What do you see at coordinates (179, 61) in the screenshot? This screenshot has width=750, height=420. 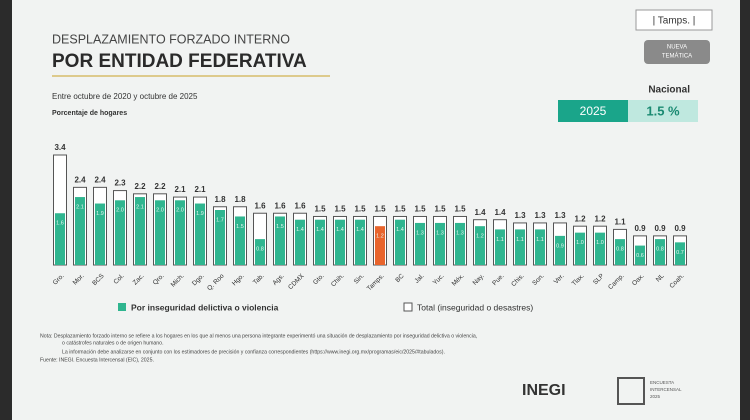 I see `subtitle: POR ENTIDAD FEDERATIVA` at bounding box center [179, 61].